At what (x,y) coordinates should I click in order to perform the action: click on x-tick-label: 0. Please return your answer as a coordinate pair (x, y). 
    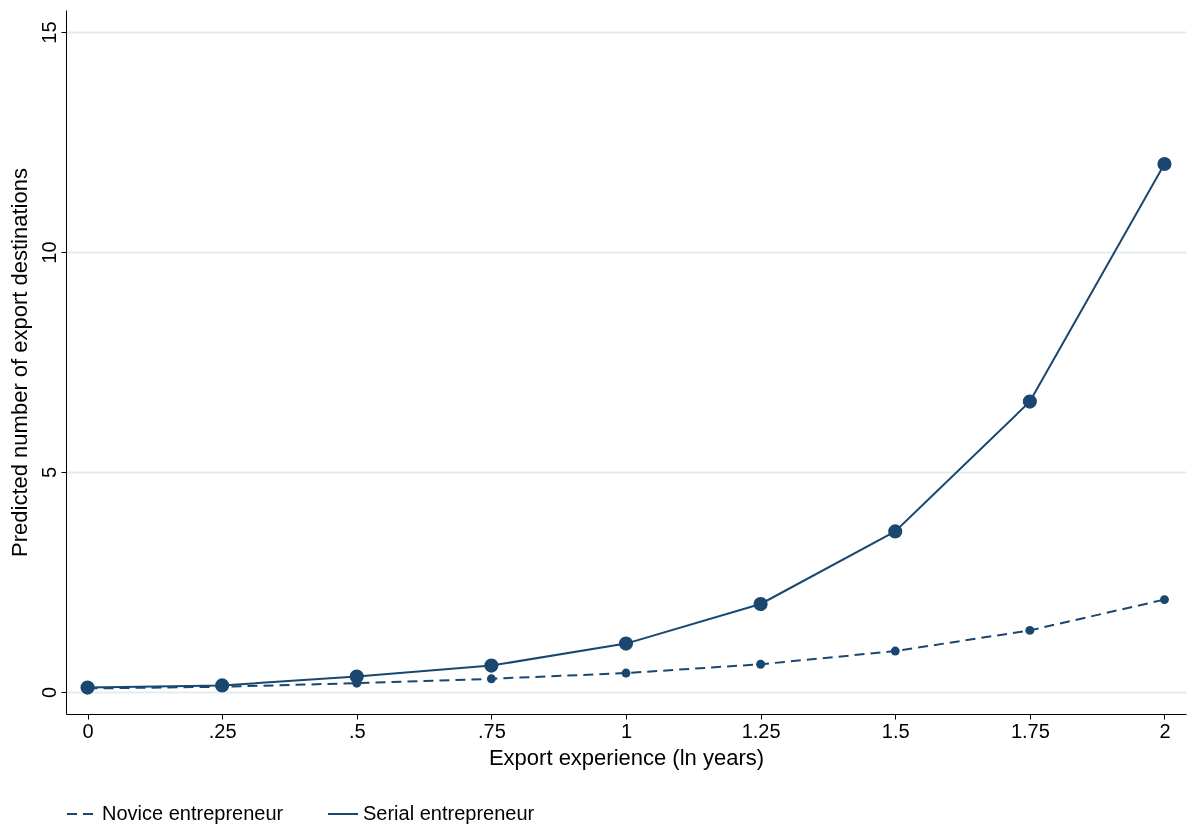
    Looking at the image, I should click on (88, 730).